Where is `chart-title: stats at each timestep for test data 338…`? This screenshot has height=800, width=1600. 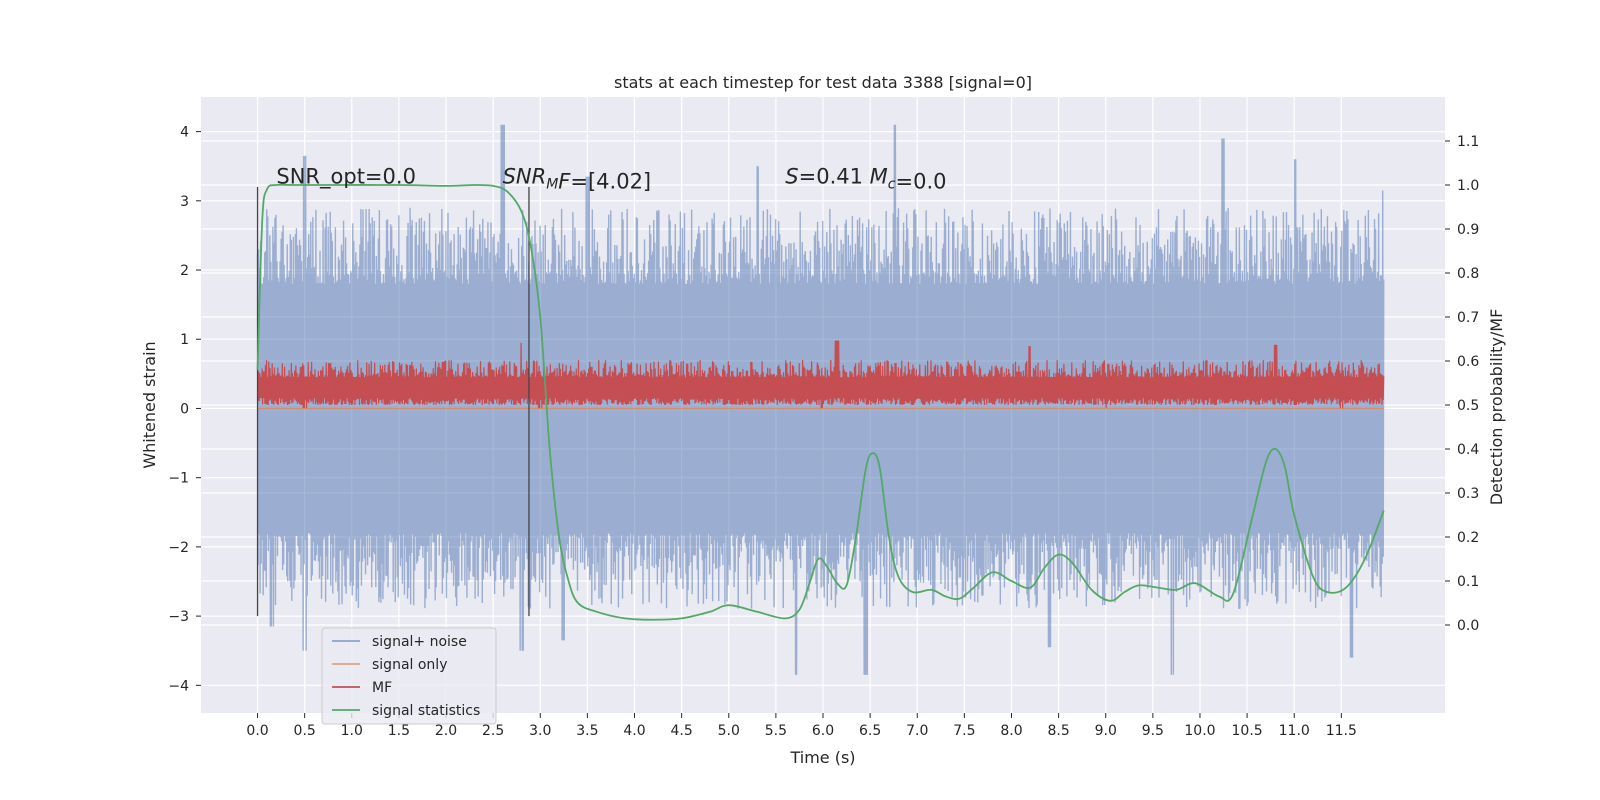
chart-title: stats at each timestep for test data 338… is located at coordinates (823, 82).